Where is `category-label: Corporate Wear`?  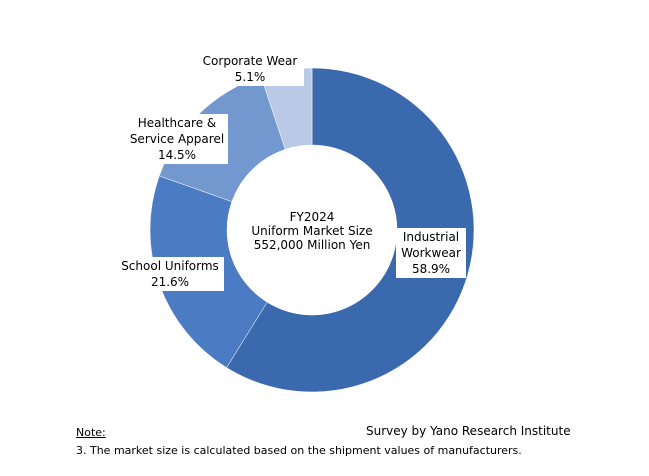
category-label: Corporate Wear is located at coordinates (250, 61).